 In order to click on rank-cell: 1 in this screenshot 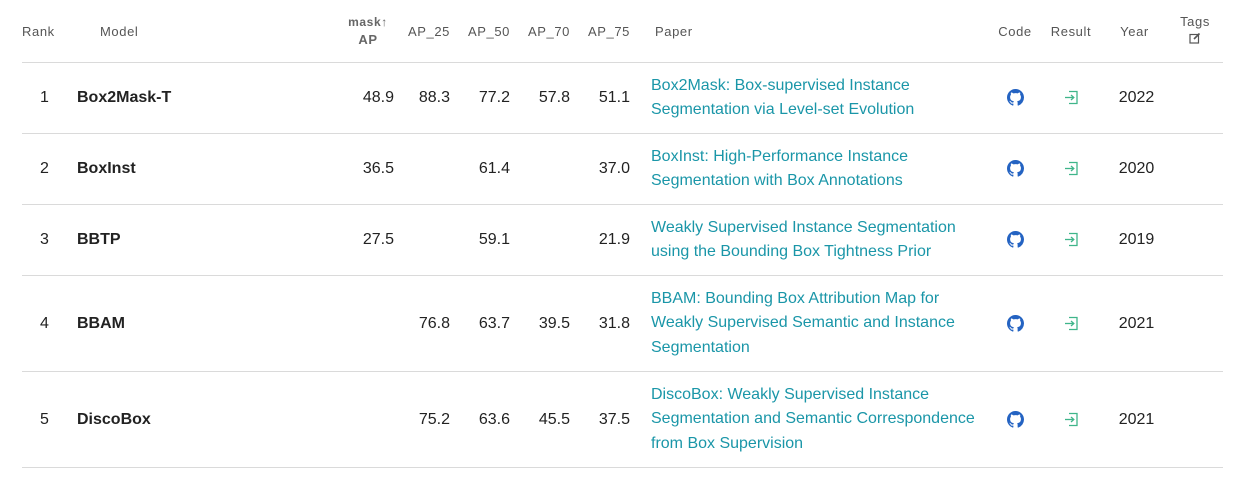, I will do `click(47, 98)`.